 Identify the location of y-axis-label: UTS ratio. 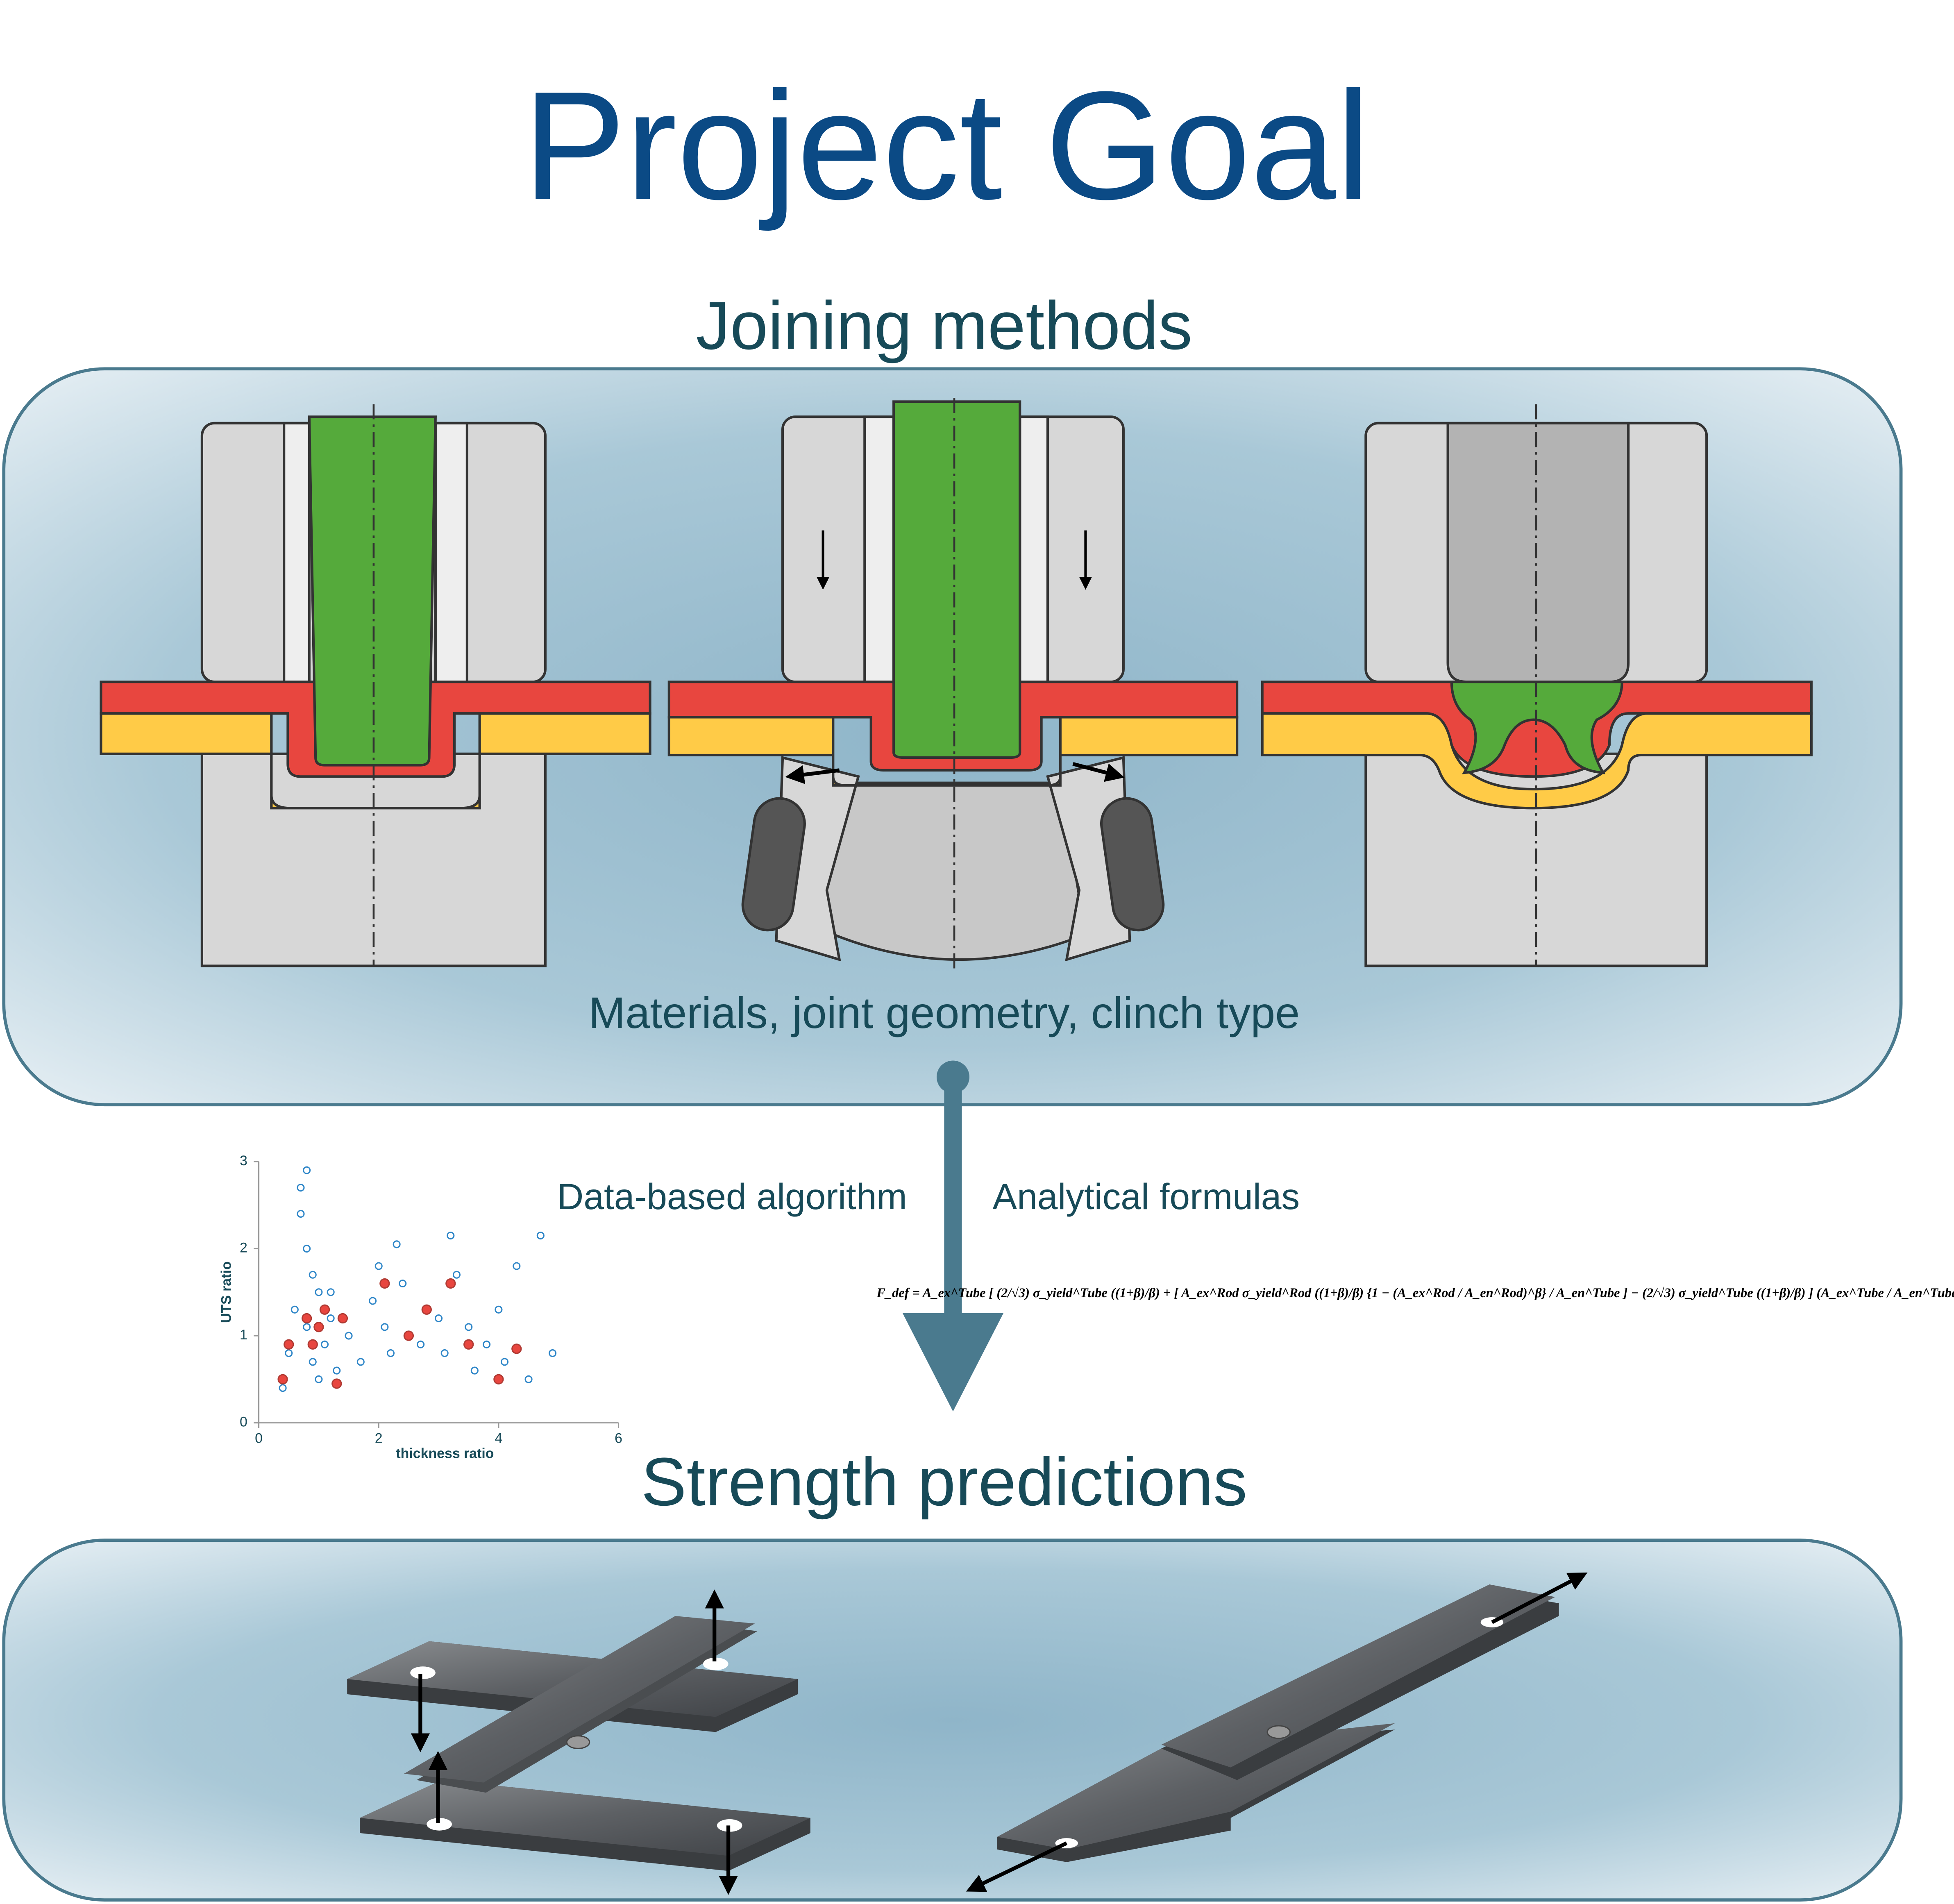
(226, 1292).